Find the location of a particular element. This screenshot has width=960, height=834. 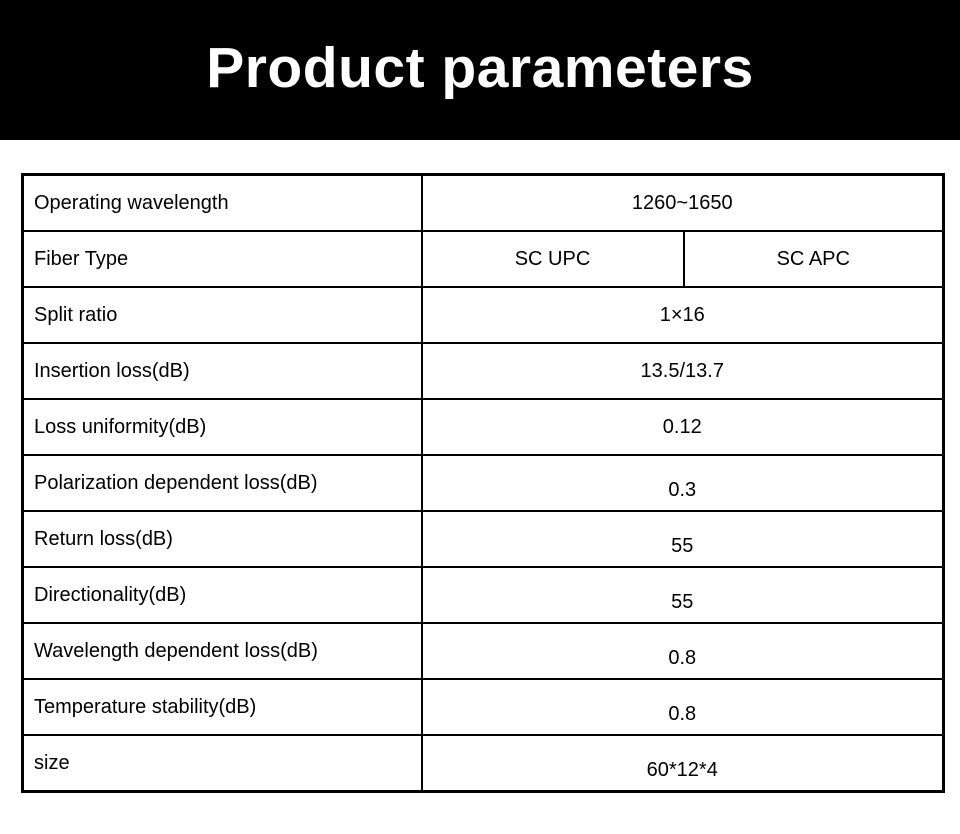

table-row-size: size 60*12*4 is located at coordinates (483, 763).